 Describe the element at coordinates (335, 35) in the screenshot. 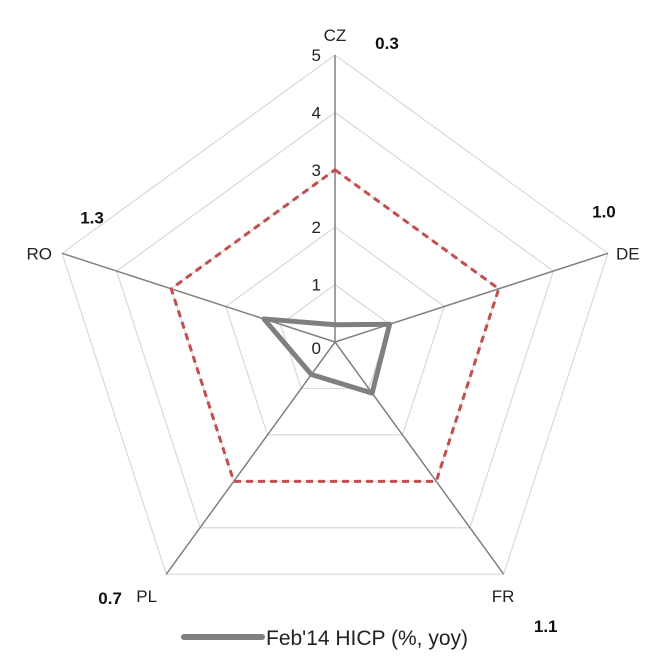

I see `category-label-cz: CZ` at that location.